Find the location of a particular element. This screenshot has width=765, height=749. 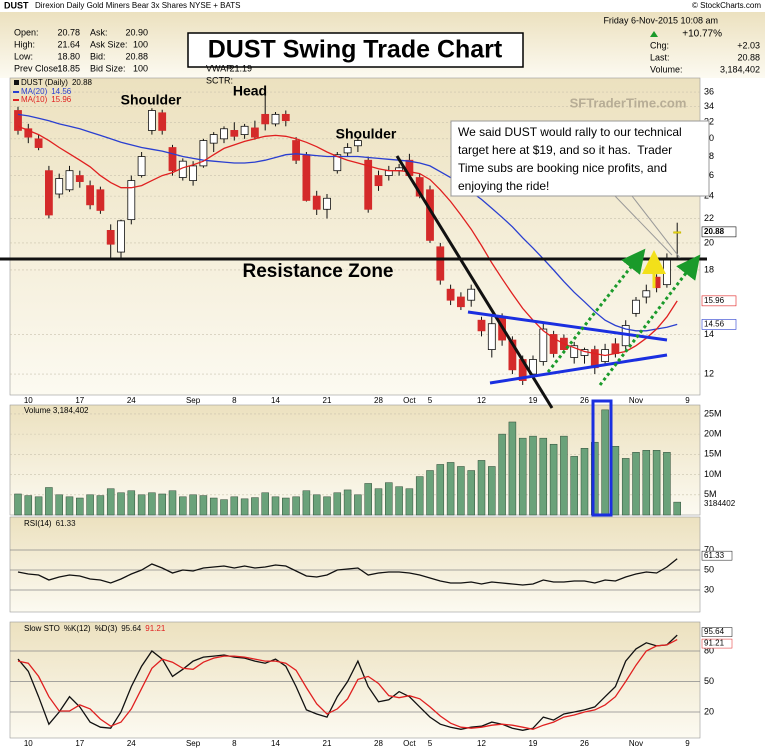

x-tick-label: 14 is located at coordinates (275, 400).